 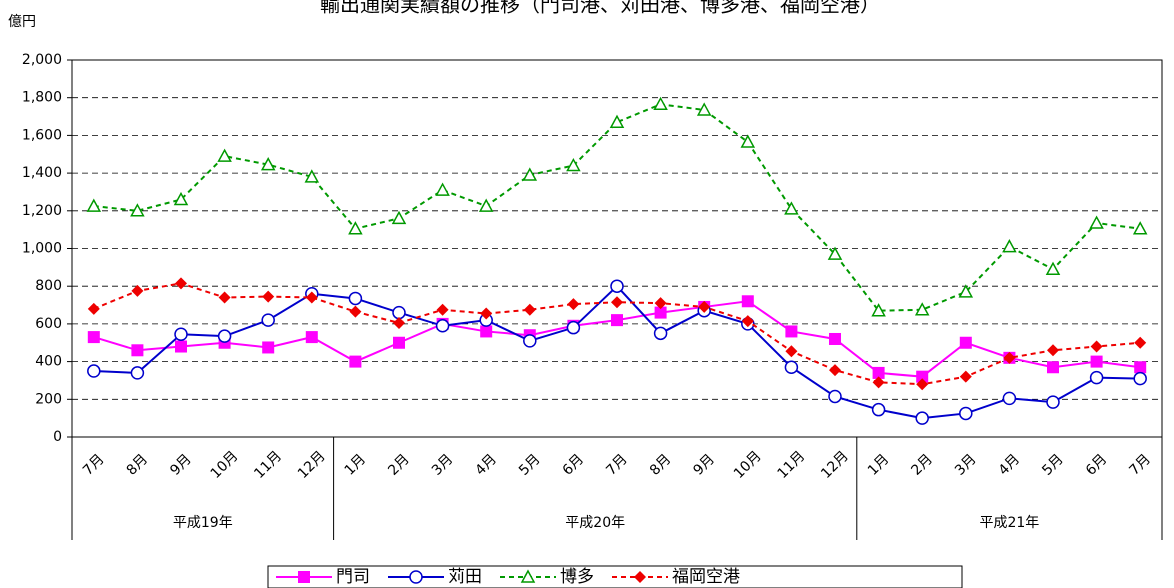 I want to click on y-tick-label: 1,000, so click(x=42, y=249).